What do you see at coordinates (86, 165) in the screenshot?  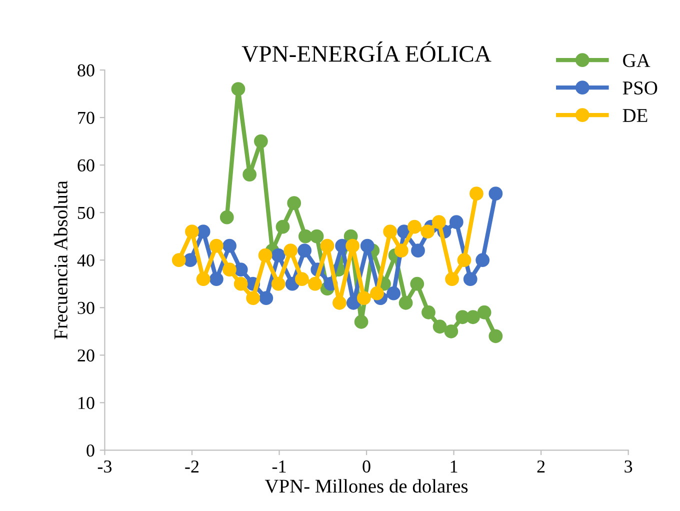 I see `y-tick-label: 60` at bounding box center [86, 165].